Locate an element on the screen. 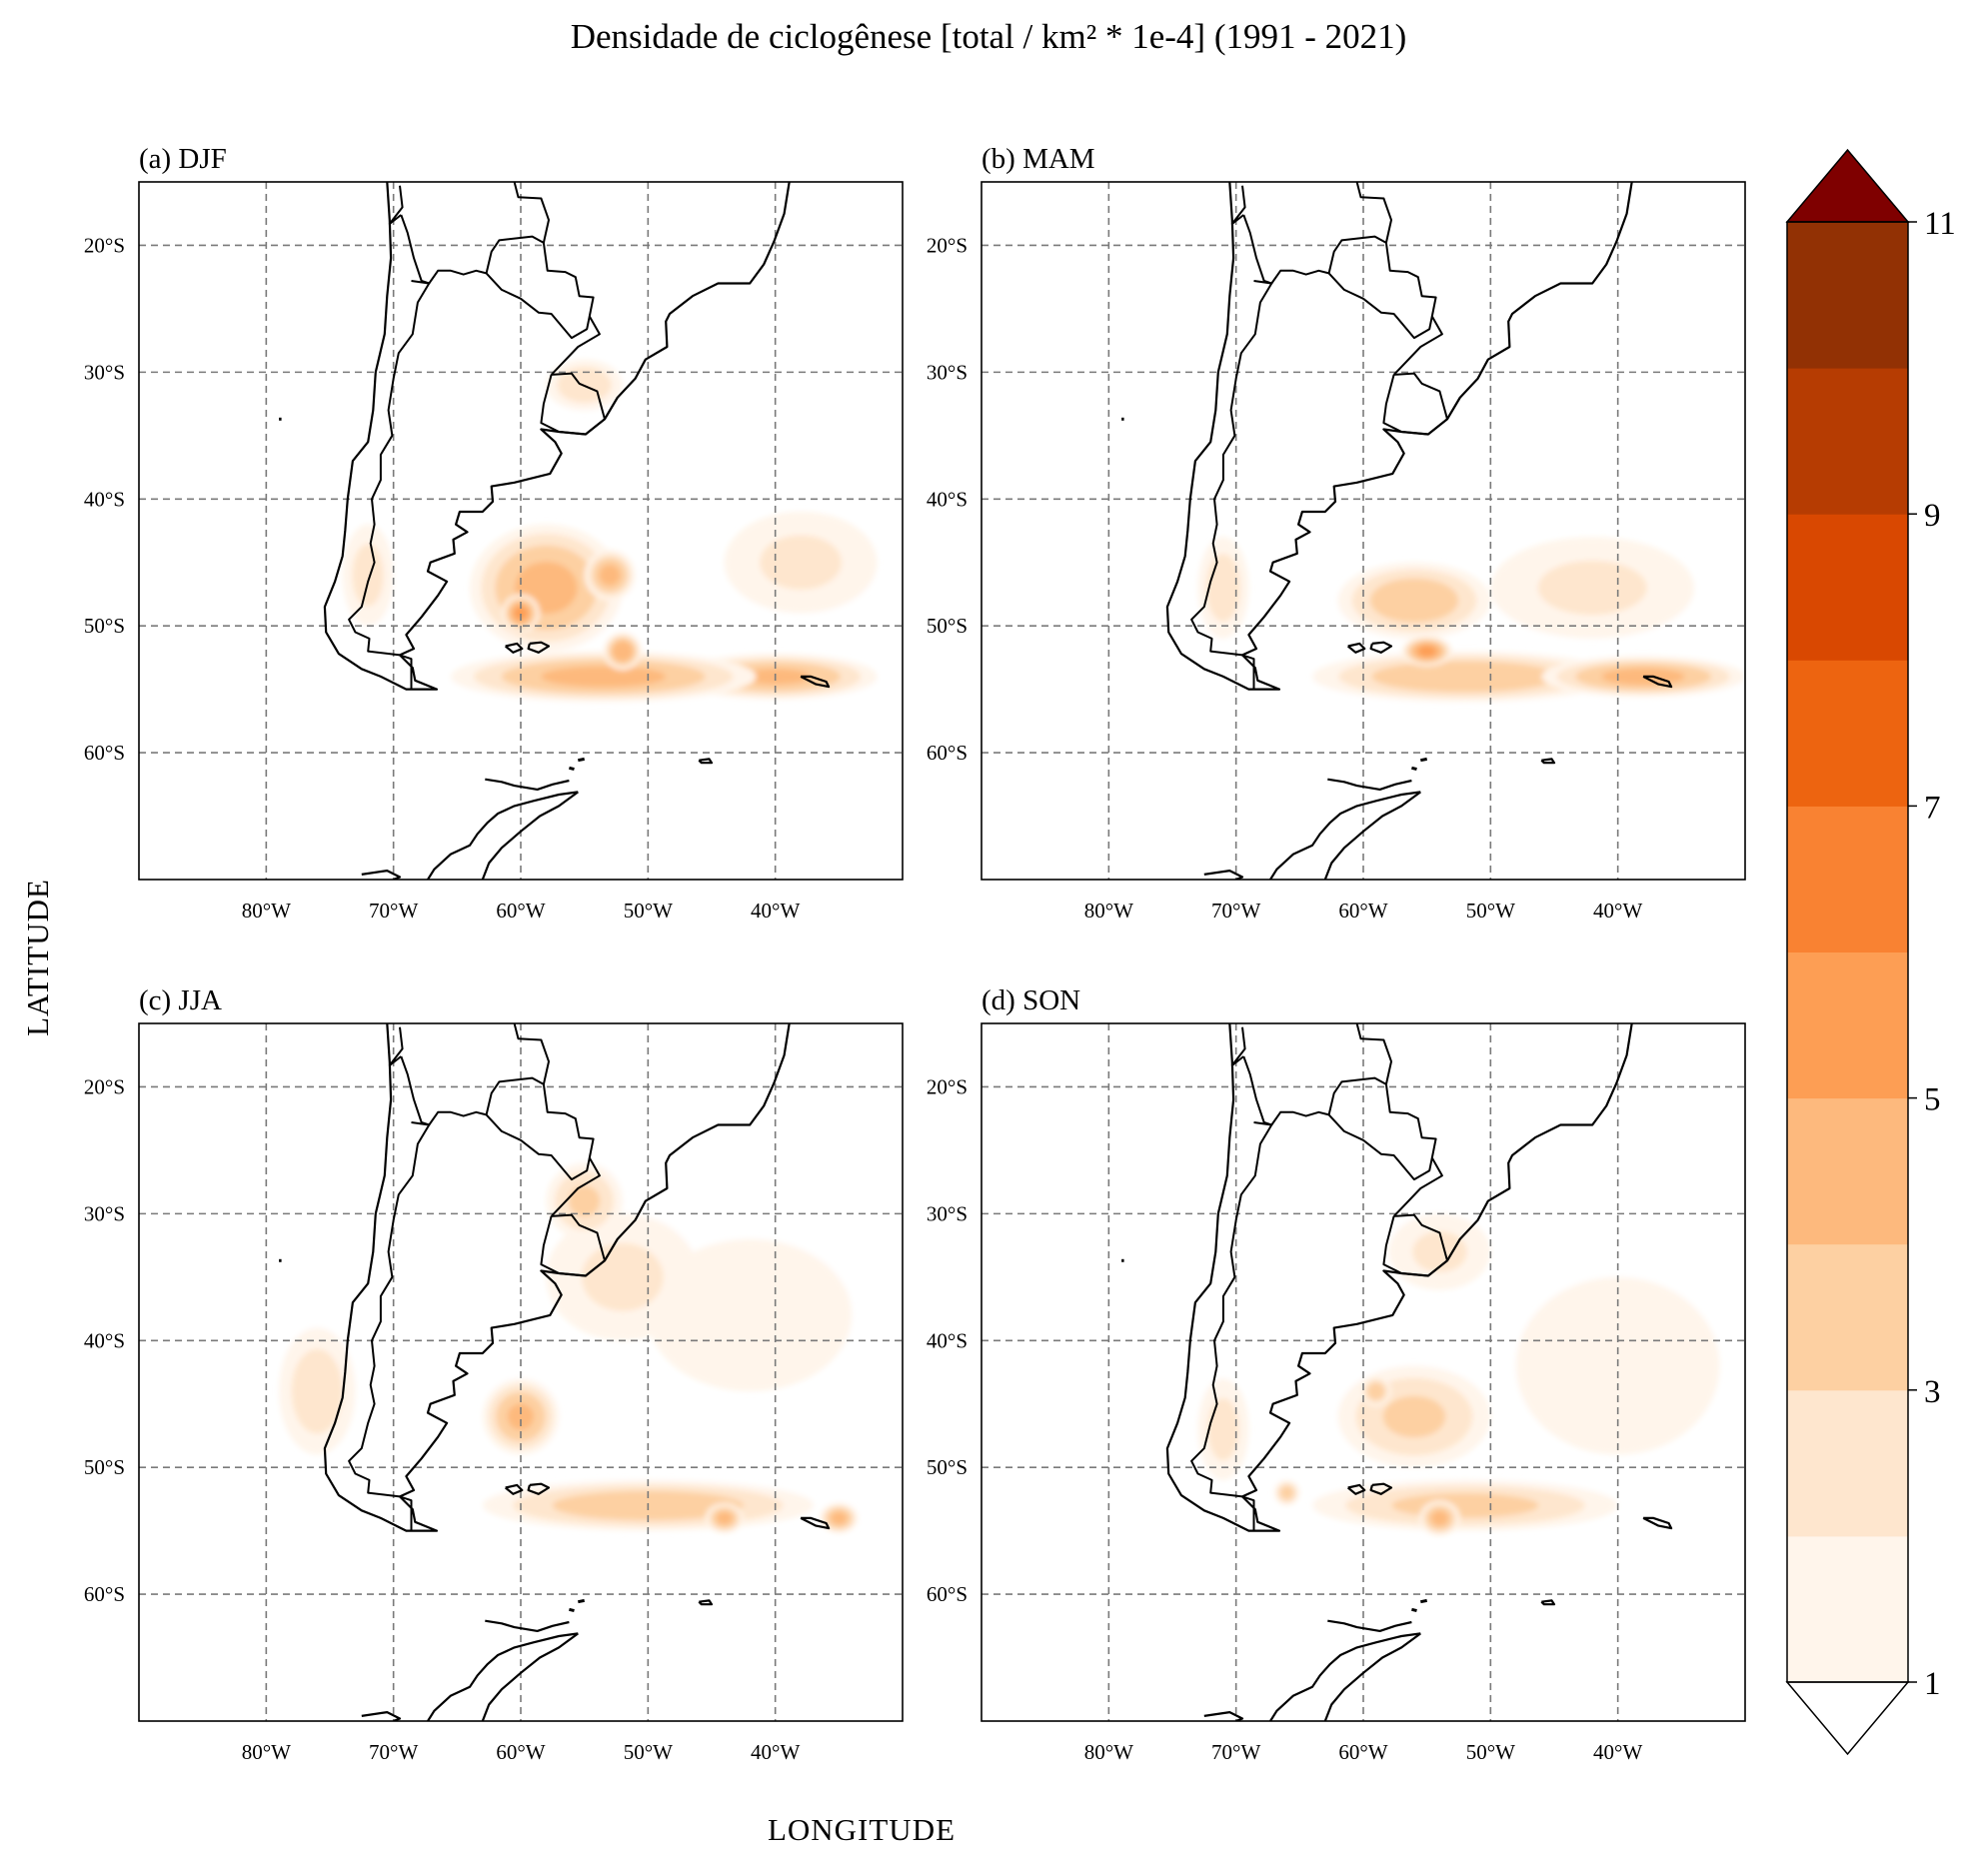  lat-tick-label: 60°S is located at coordinates (947, 753).